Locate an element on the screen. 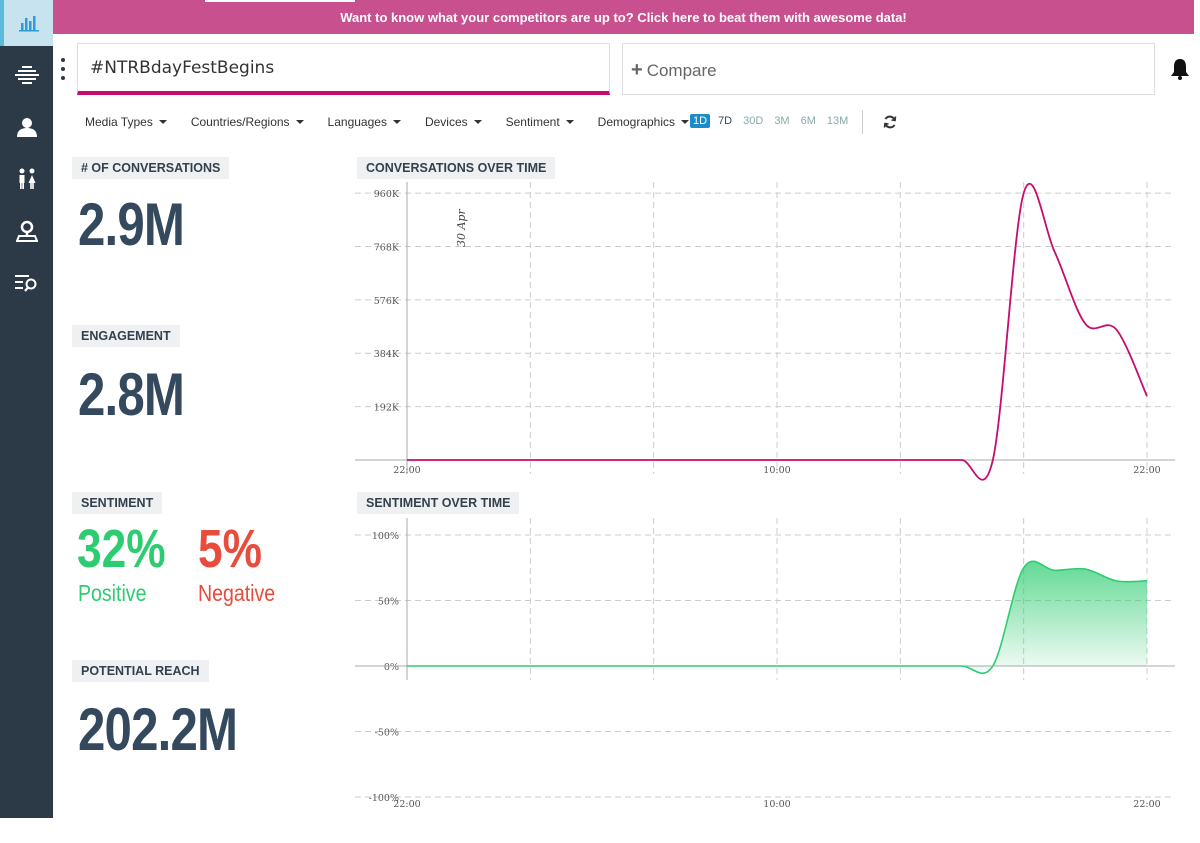 The height and width of the screenshot is (843, 1200). compare-input: + Compare is located at coordinates (888, 69).